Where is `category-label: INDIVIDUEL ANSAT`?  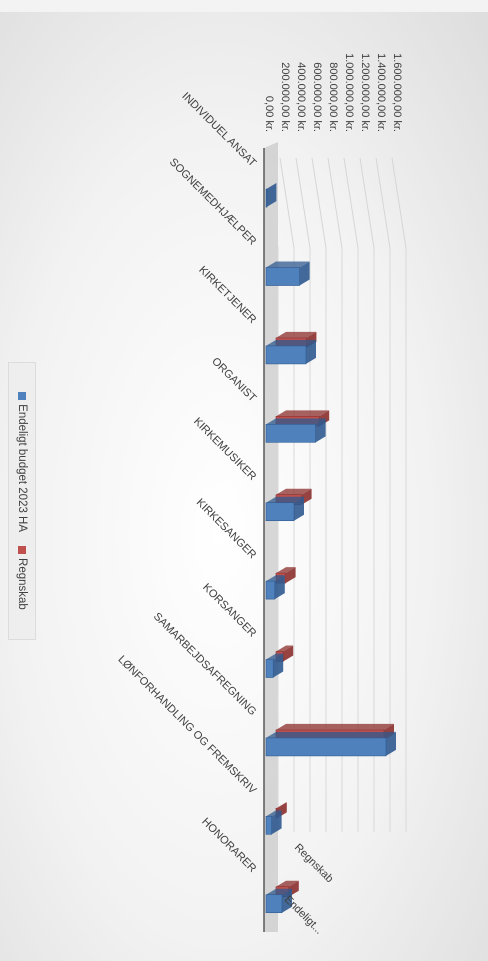
category-label: INDIVIDUEL ANSAT is located at coordinates (218, 129).